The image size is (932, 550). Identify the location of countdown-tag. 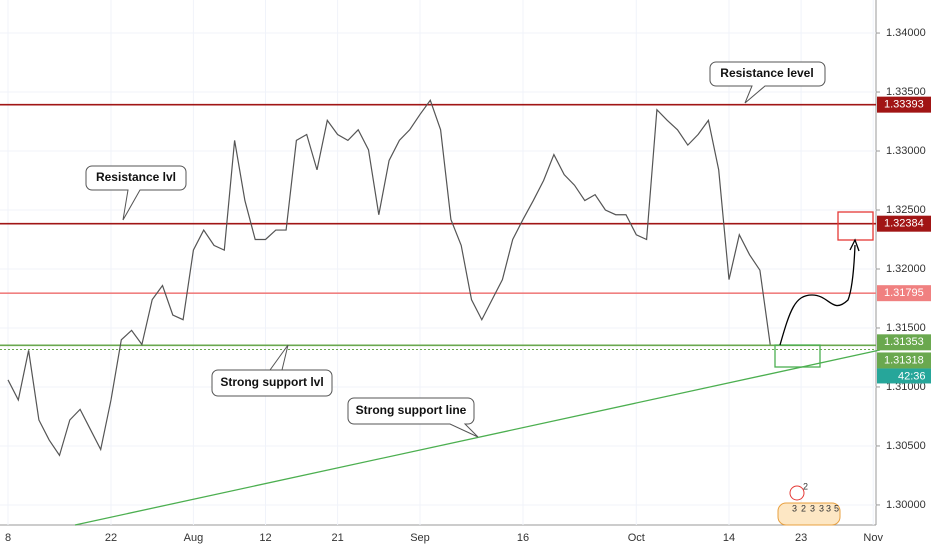
(904, 376).